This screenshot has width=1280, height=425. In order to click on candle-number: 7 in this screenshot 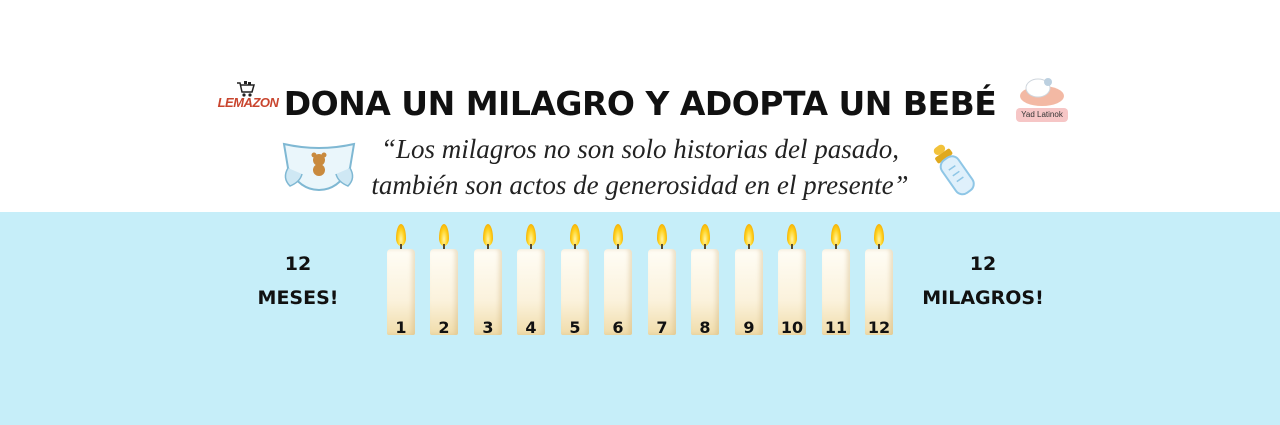, I will do `click(662, 327)`.